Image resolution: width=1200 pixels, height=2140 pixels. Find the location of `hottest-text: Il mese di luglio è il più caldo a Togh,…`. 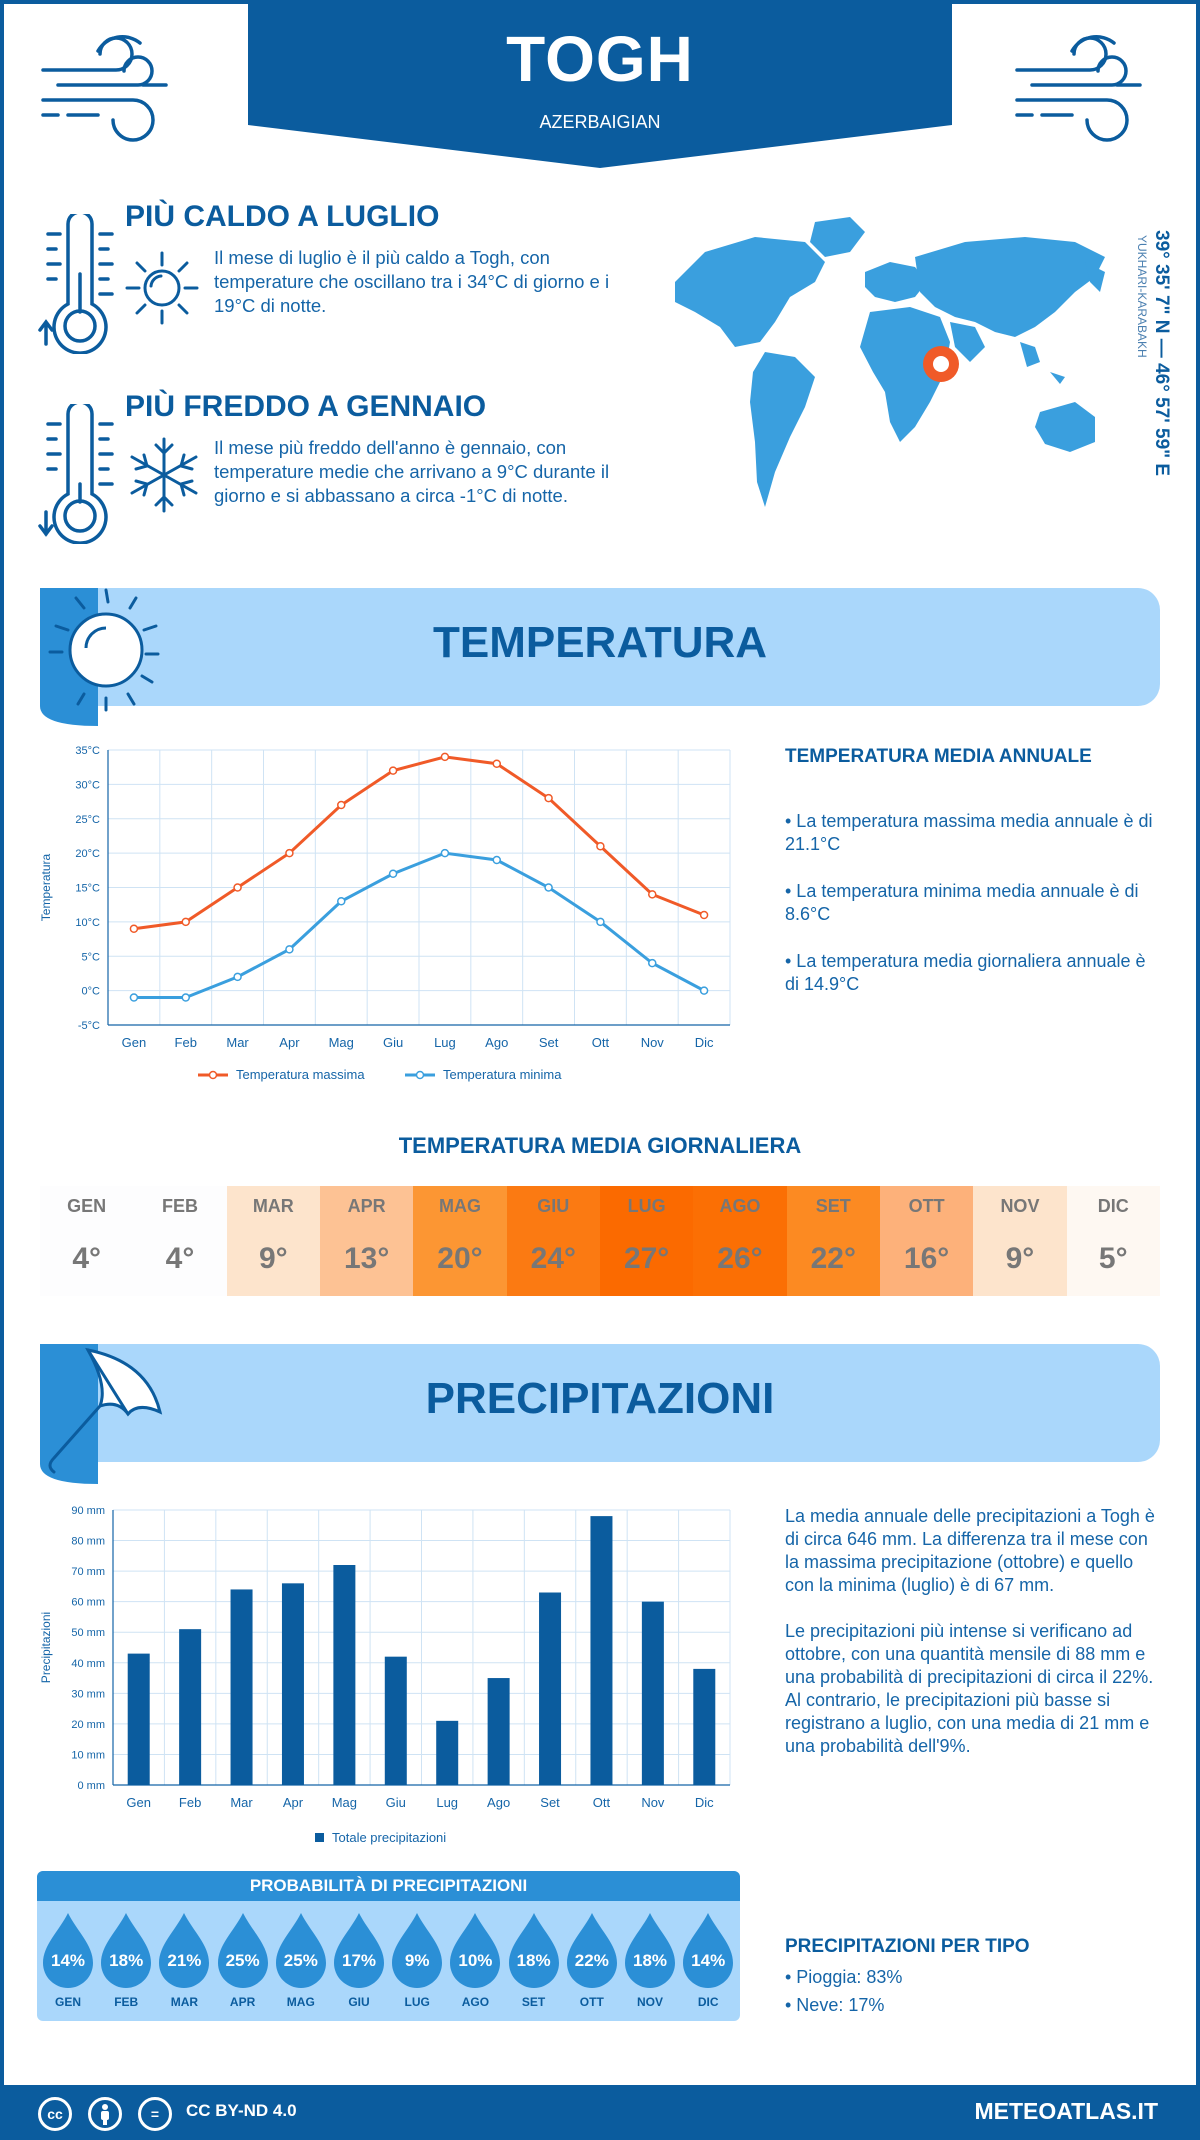

hottest-text: Il mese di luglio è il più caldo a Togh,… is located at coordinates (412, 281).